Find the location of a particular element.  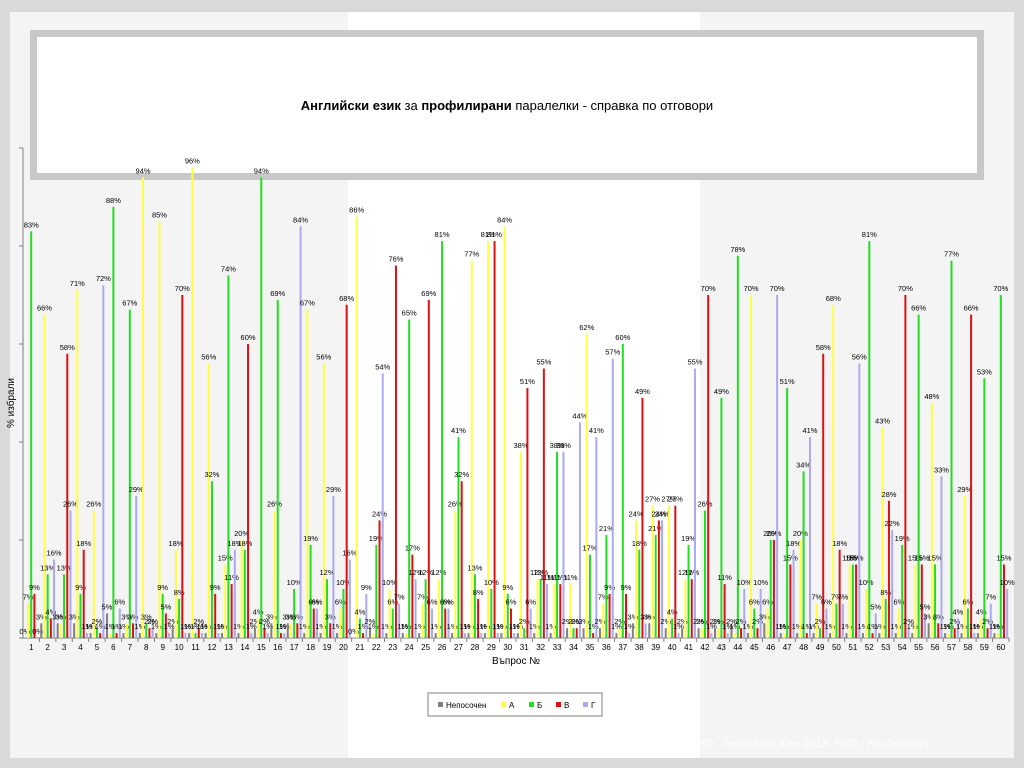

data-label: 3% is located at coordinates (60, 616).